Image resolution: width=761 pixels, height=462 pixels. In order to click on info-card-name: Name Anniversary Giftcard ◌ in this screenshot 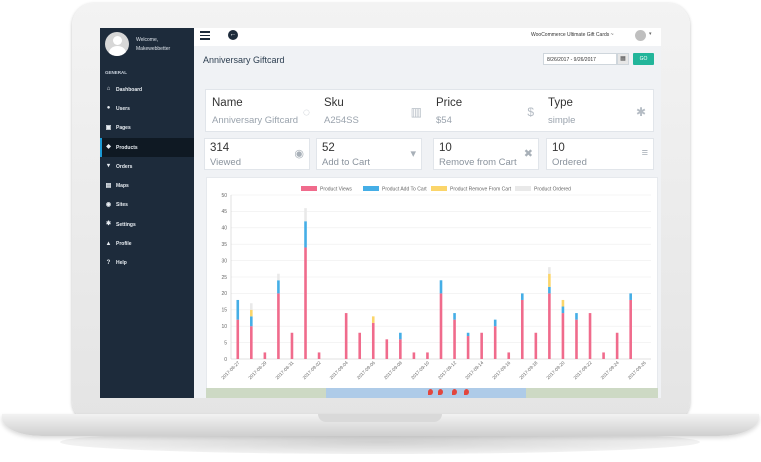, I will do `click(262, 111)`.